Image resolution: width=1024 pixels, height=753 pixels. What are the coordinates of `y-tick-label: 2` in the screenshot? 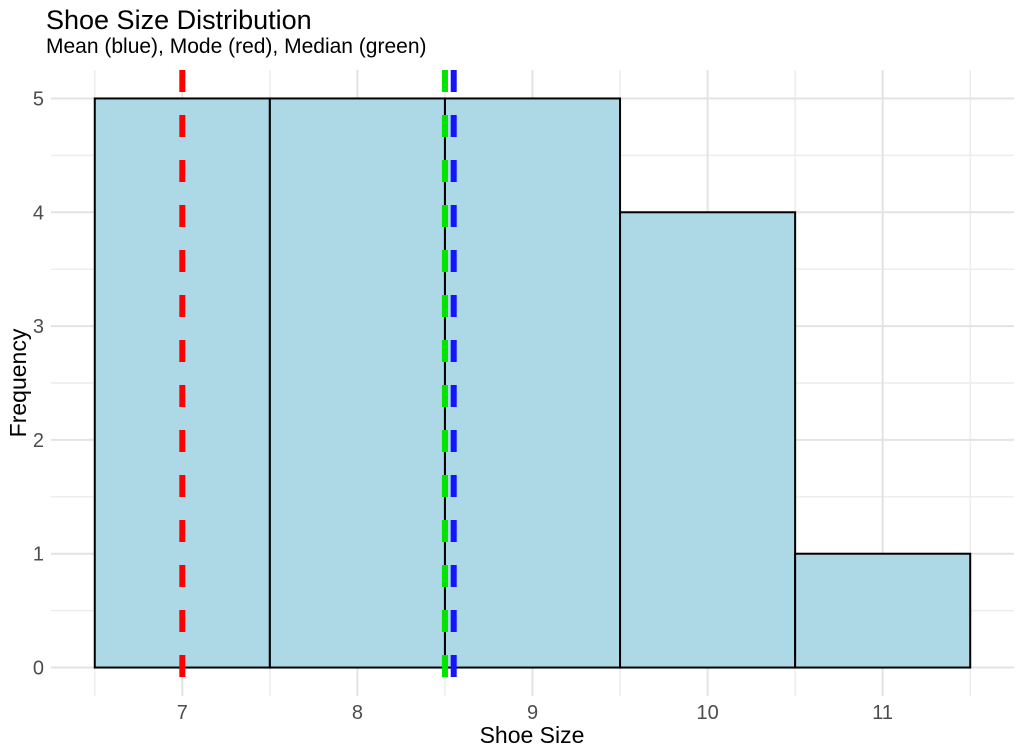 It's located at (38, 441).